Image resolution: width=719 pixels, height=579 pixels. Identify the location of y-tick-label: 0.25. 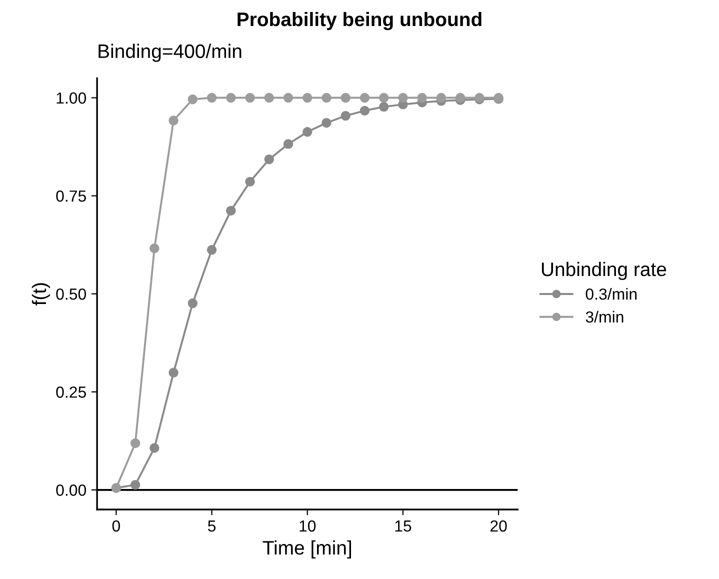
(71, 392).